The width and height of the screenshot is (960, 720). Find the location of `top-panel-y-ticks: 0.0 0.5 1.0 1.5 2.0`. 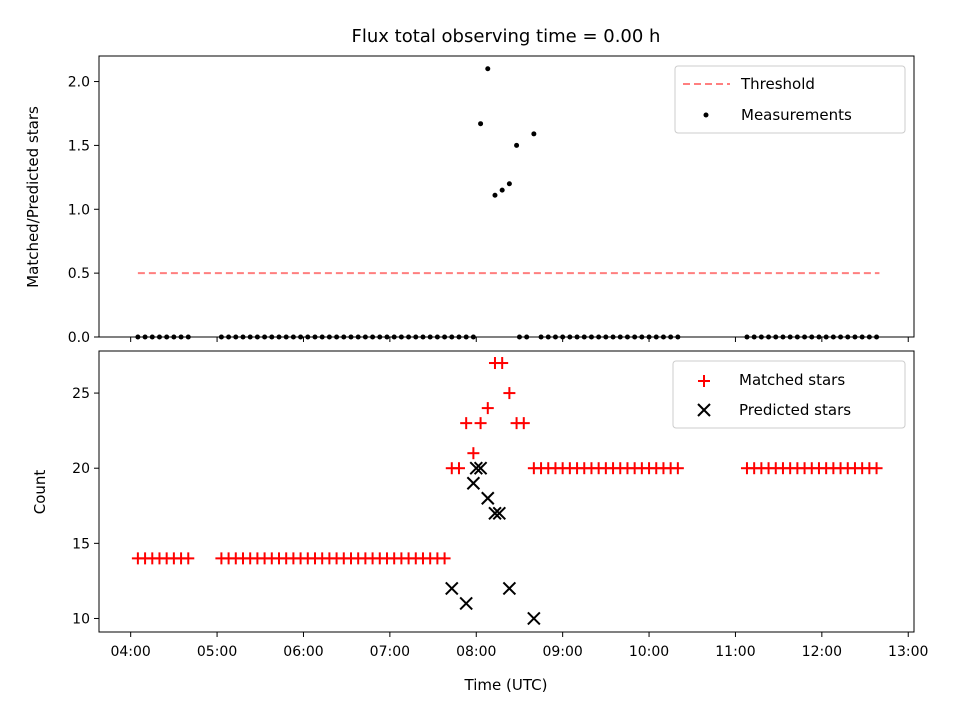

top-panel-y-ticks: 0.0 0.5 1.0 1.5 2.0 is located at coordinates (83, 210).